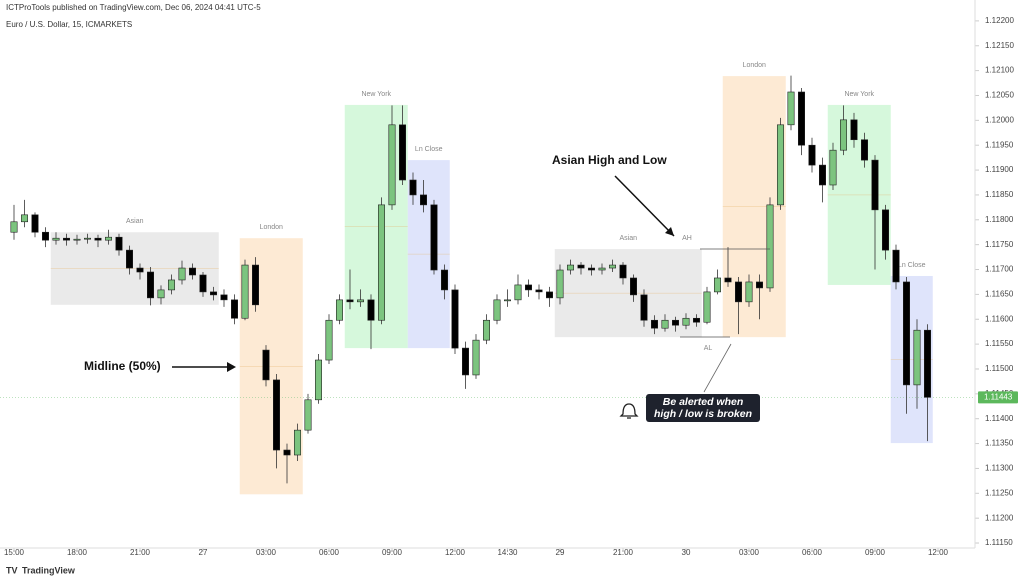  I want to click on asian-hl-annotation: Asian High and Low, so click(609, 160).